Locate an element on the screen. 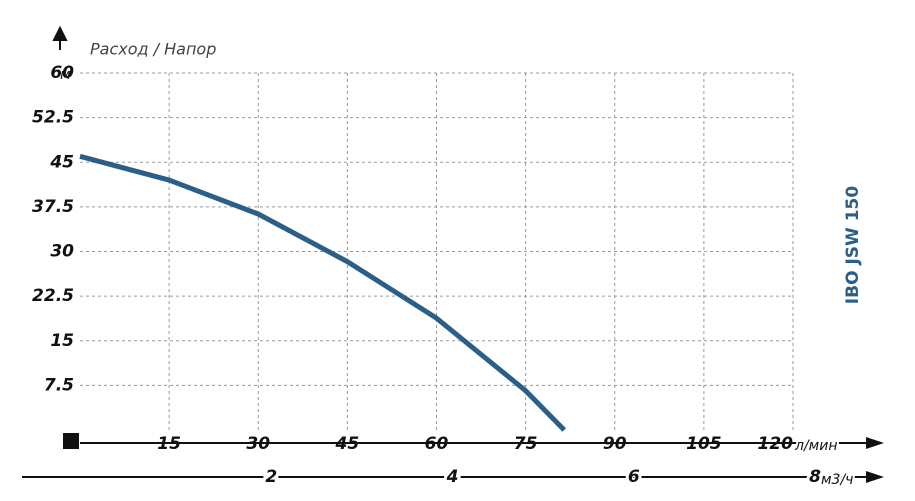 The height and width of the screenshot is (501, 915). x2-tick-label: 2 is located at coordinates (271, 477).